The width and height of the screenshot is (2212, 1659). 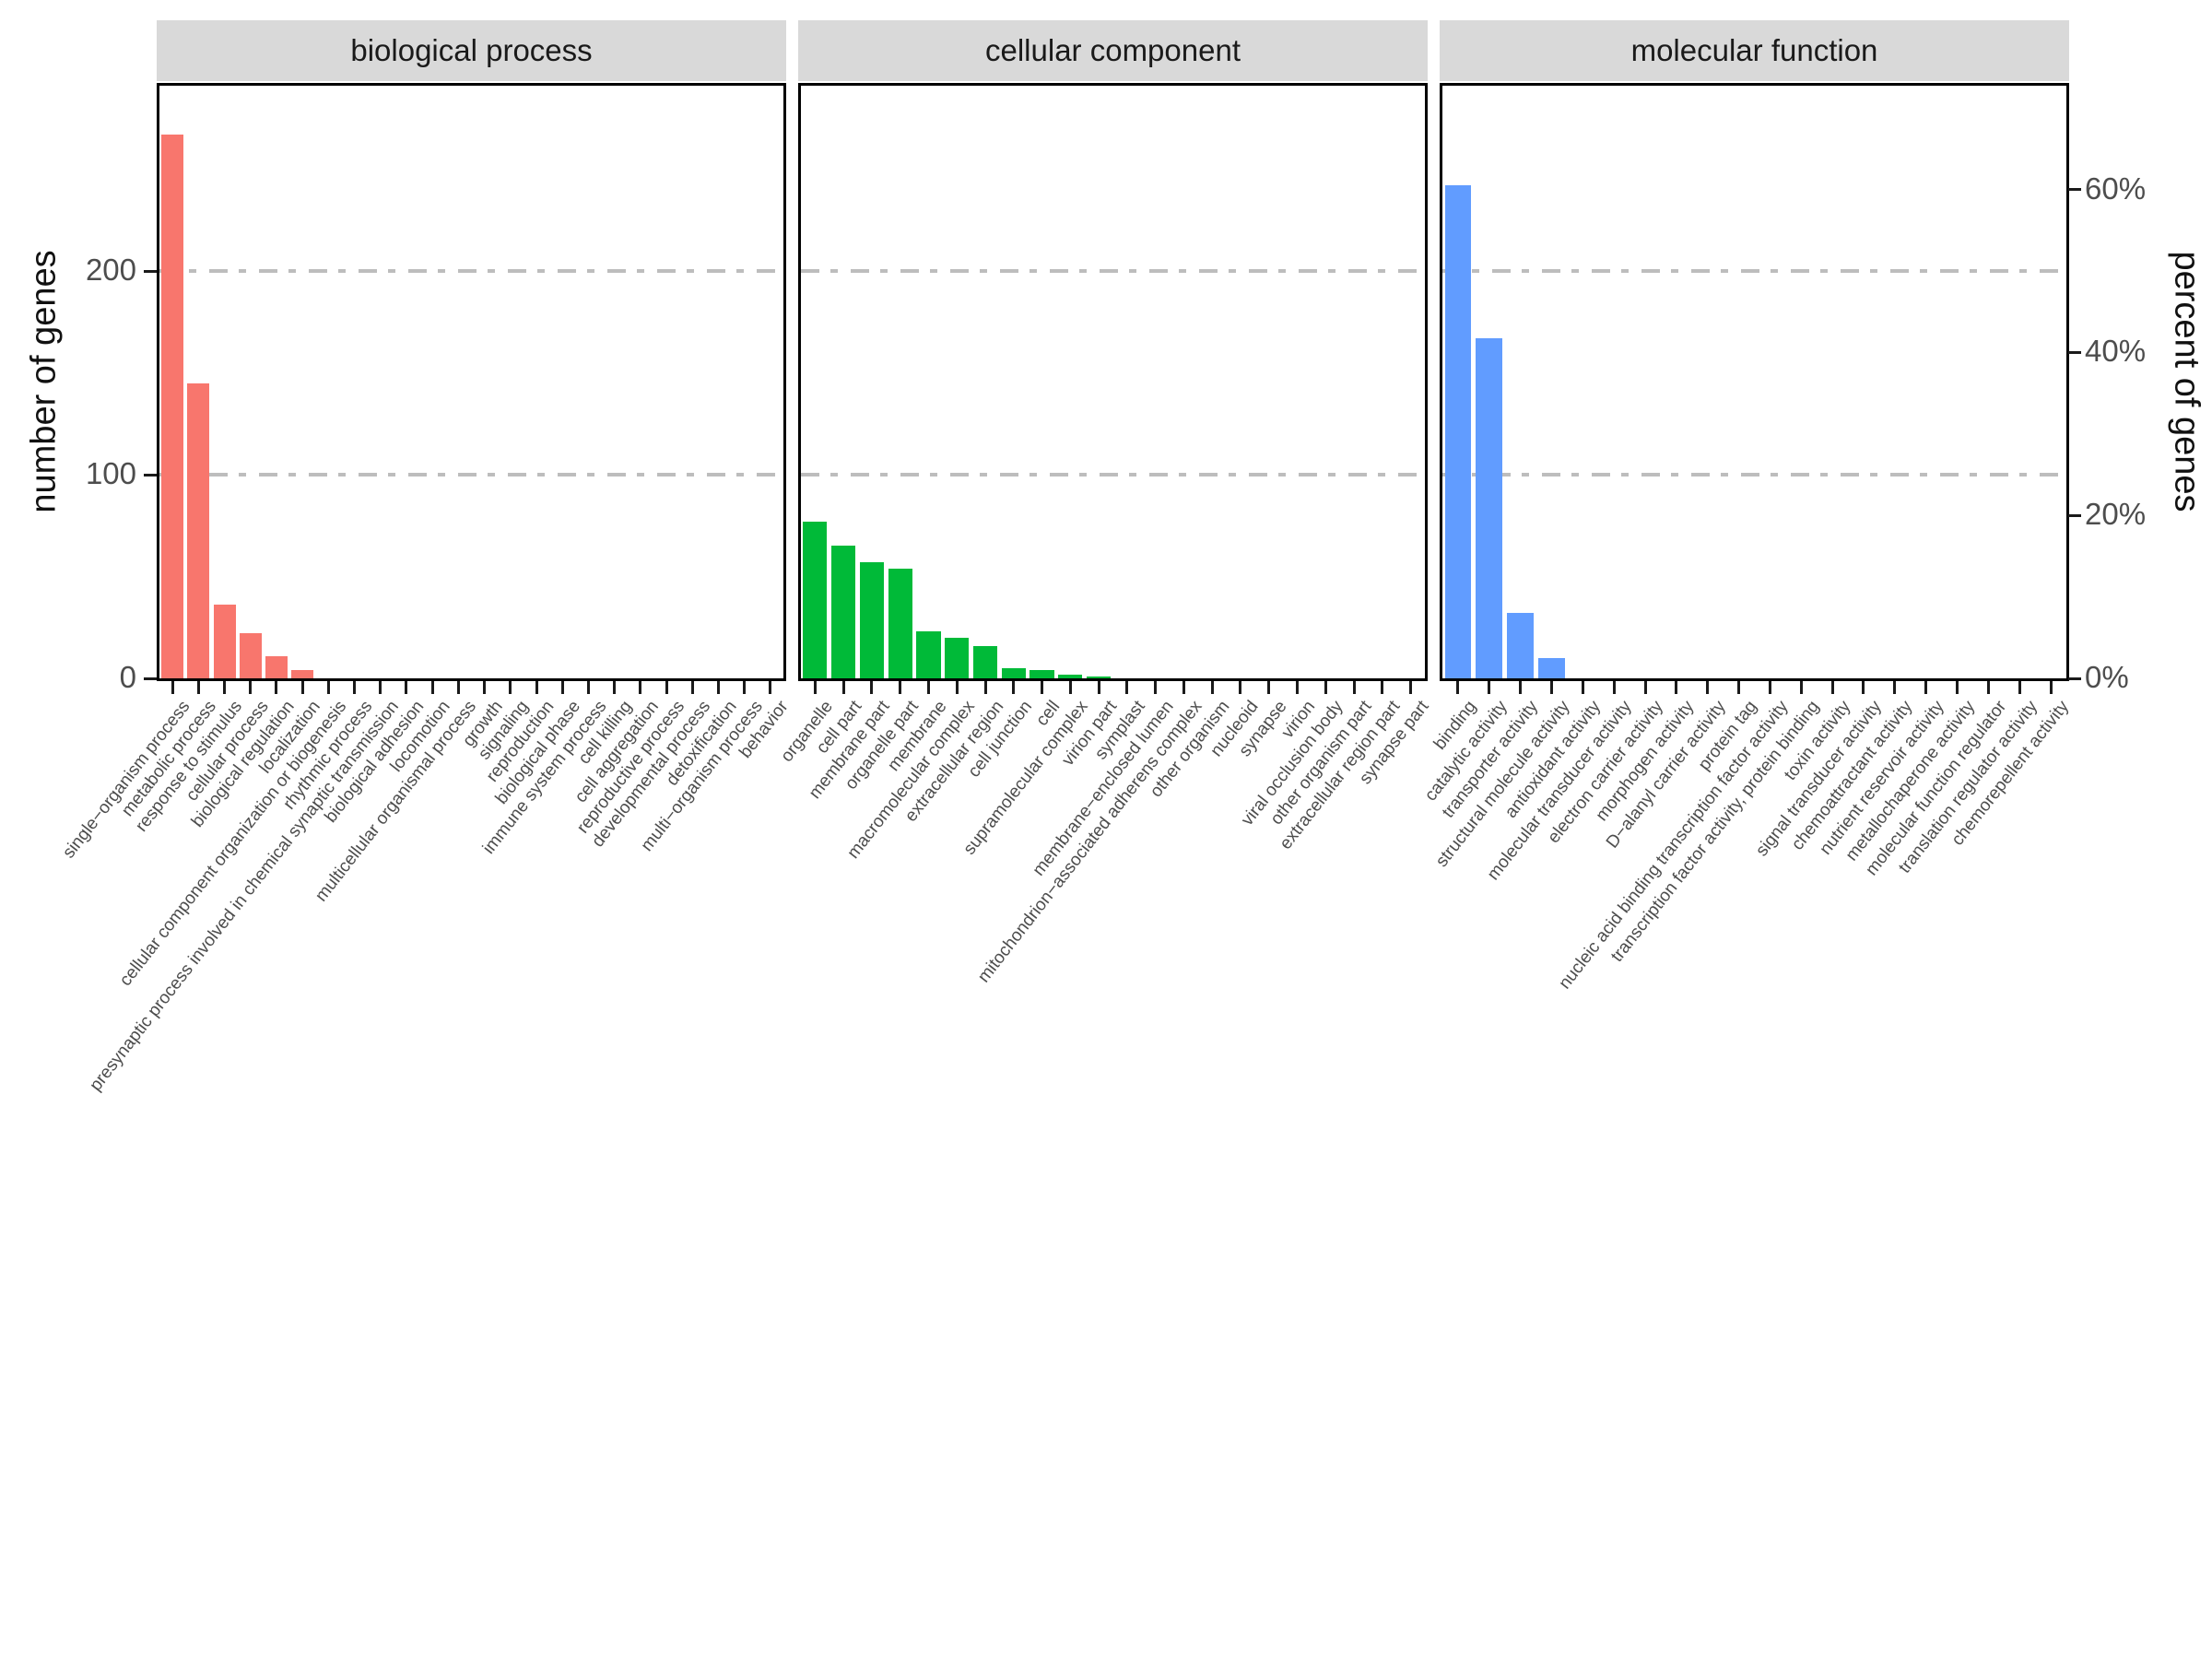 I want to click on right-axis-tick-label: 60%, so click(x=2116, y=188).